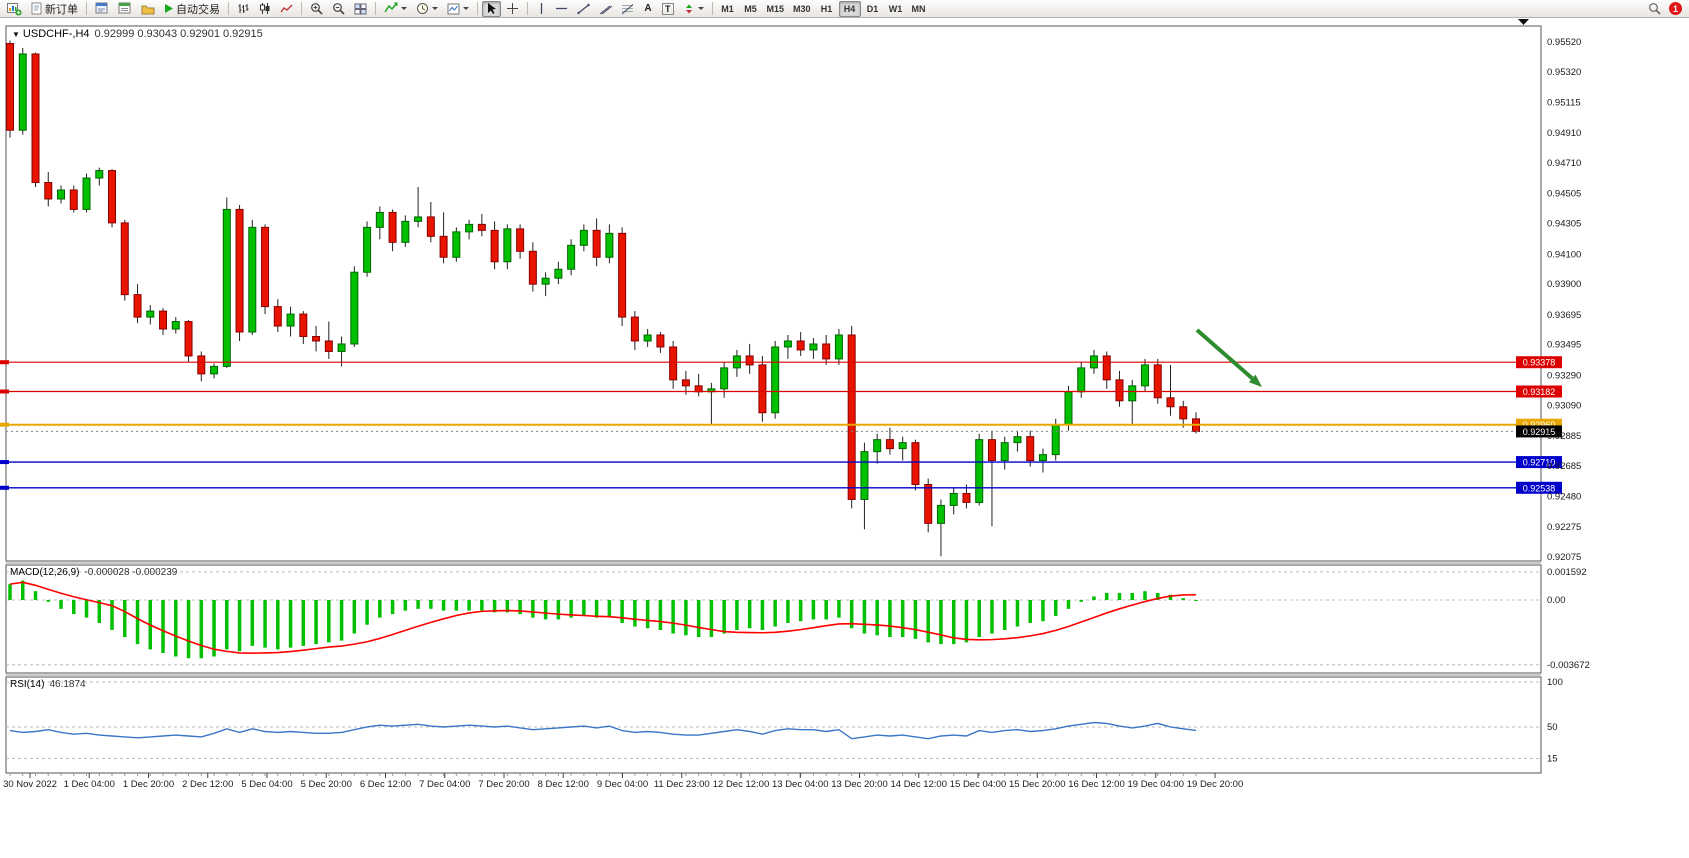 This screenshot has height=858, width=1689. I want to click on indicators-button, so click(395, 9).